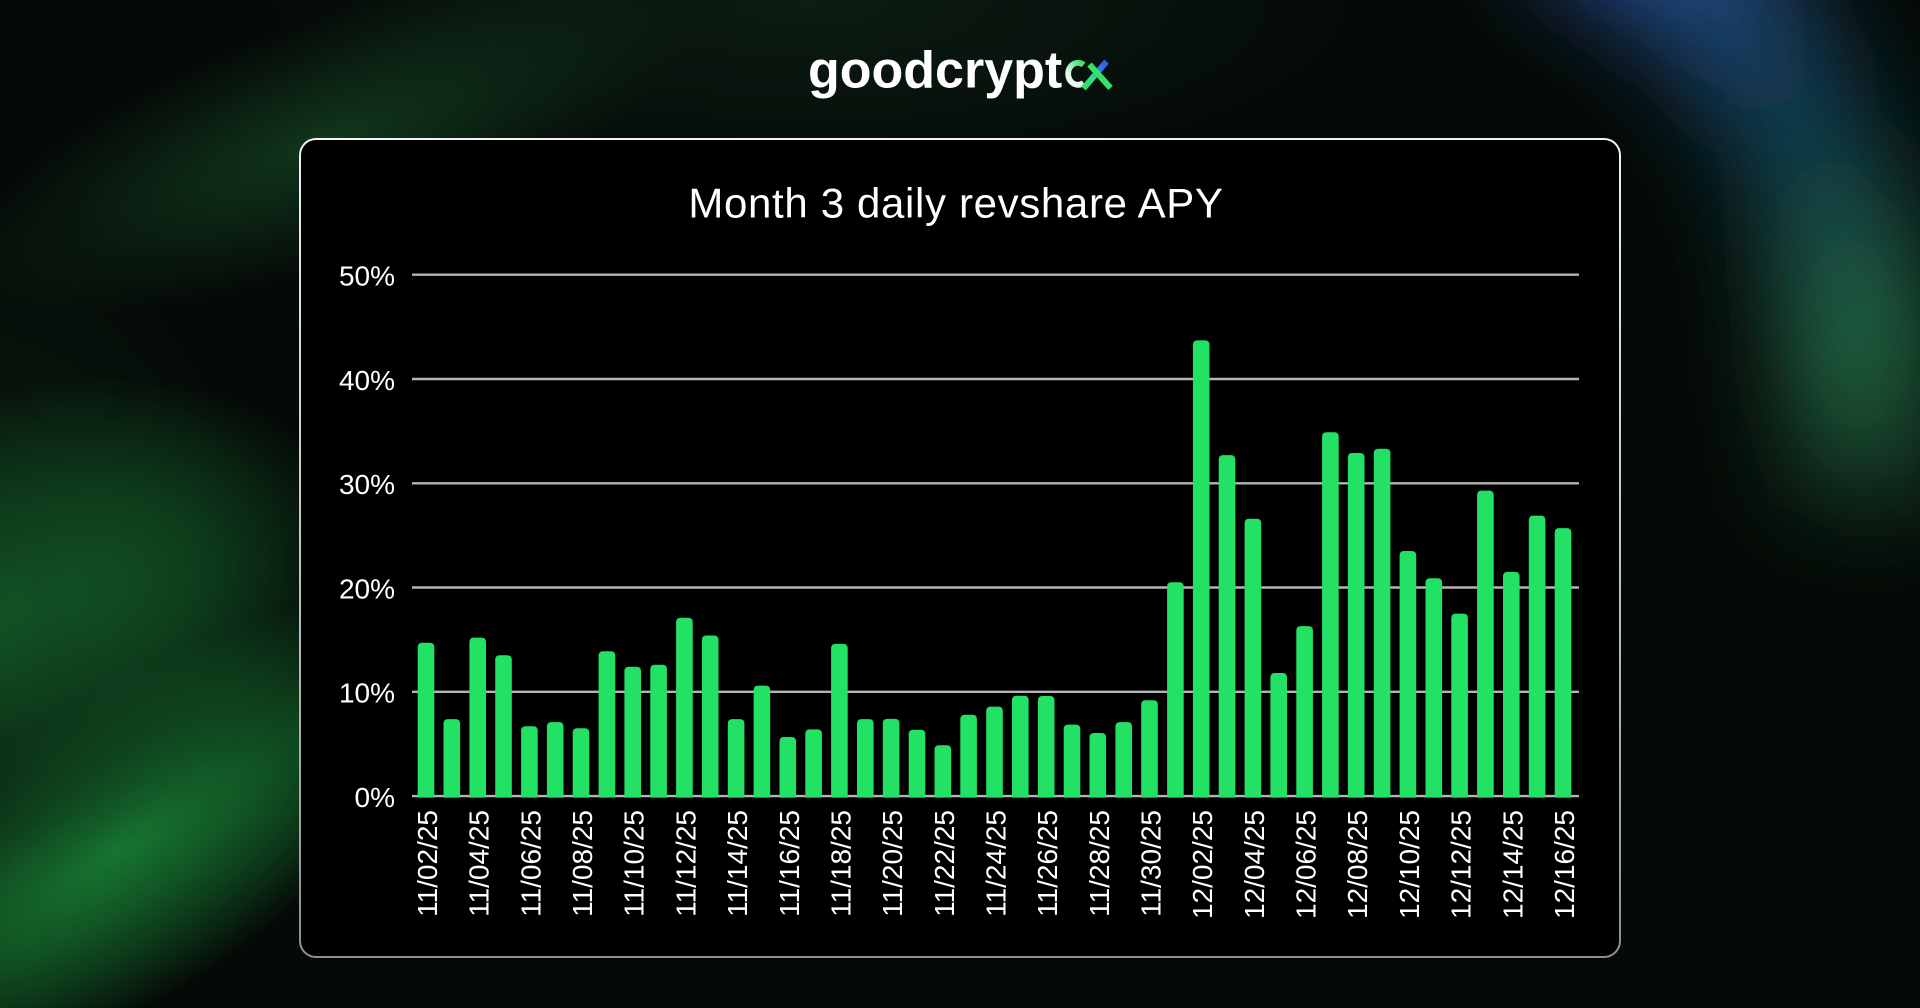 This screenshot has height=1008, width=1920. I want to click on svg-text: 40%, so click(367, 380).